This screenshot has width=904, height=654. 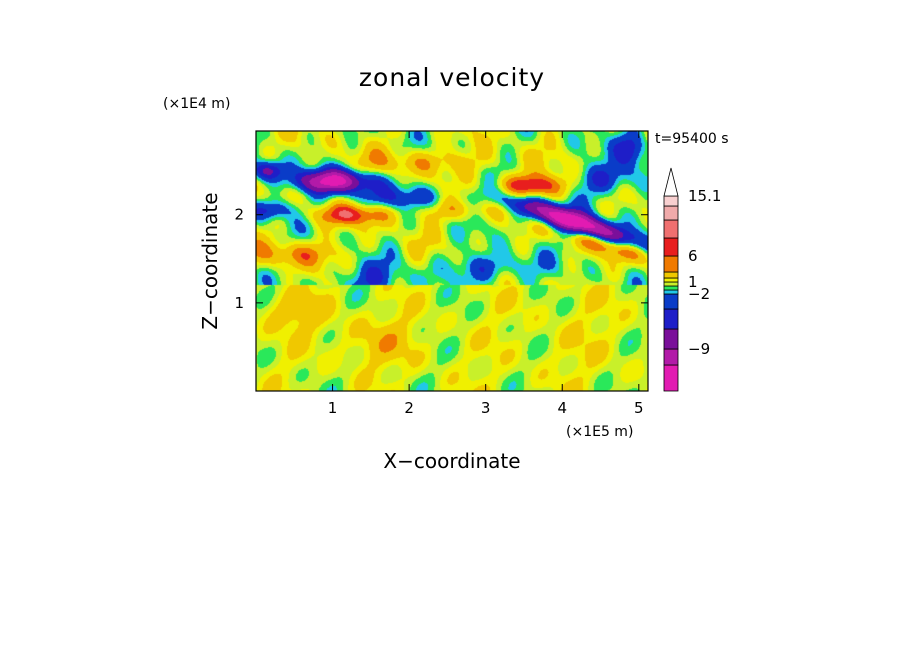 I want to click on chart-title: zonal velocity, so click(x=452, y=77).